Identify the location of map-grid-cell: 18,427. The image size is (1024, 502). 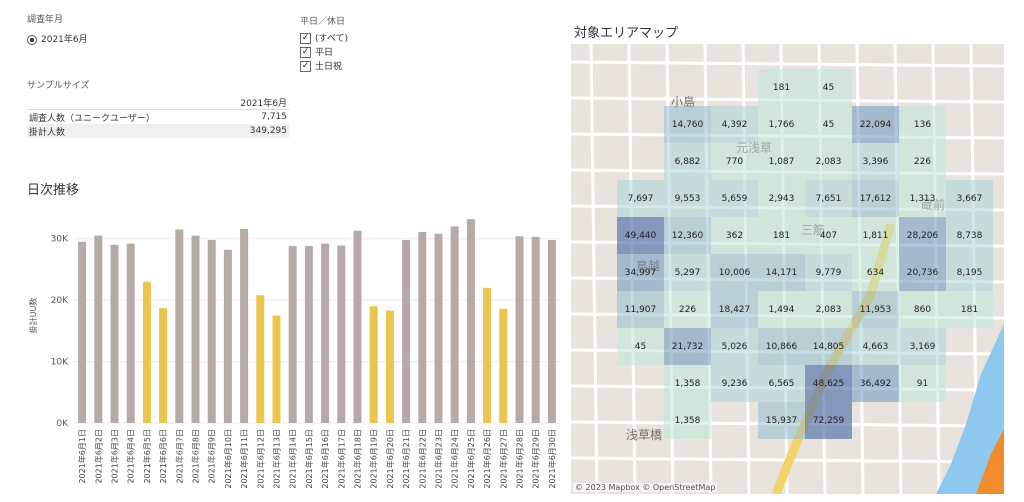
(734, 309).